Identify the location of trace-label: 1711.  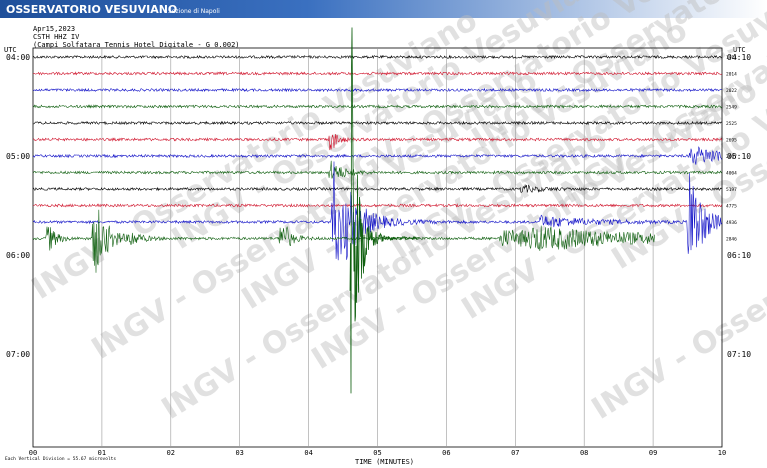
(731, 58).